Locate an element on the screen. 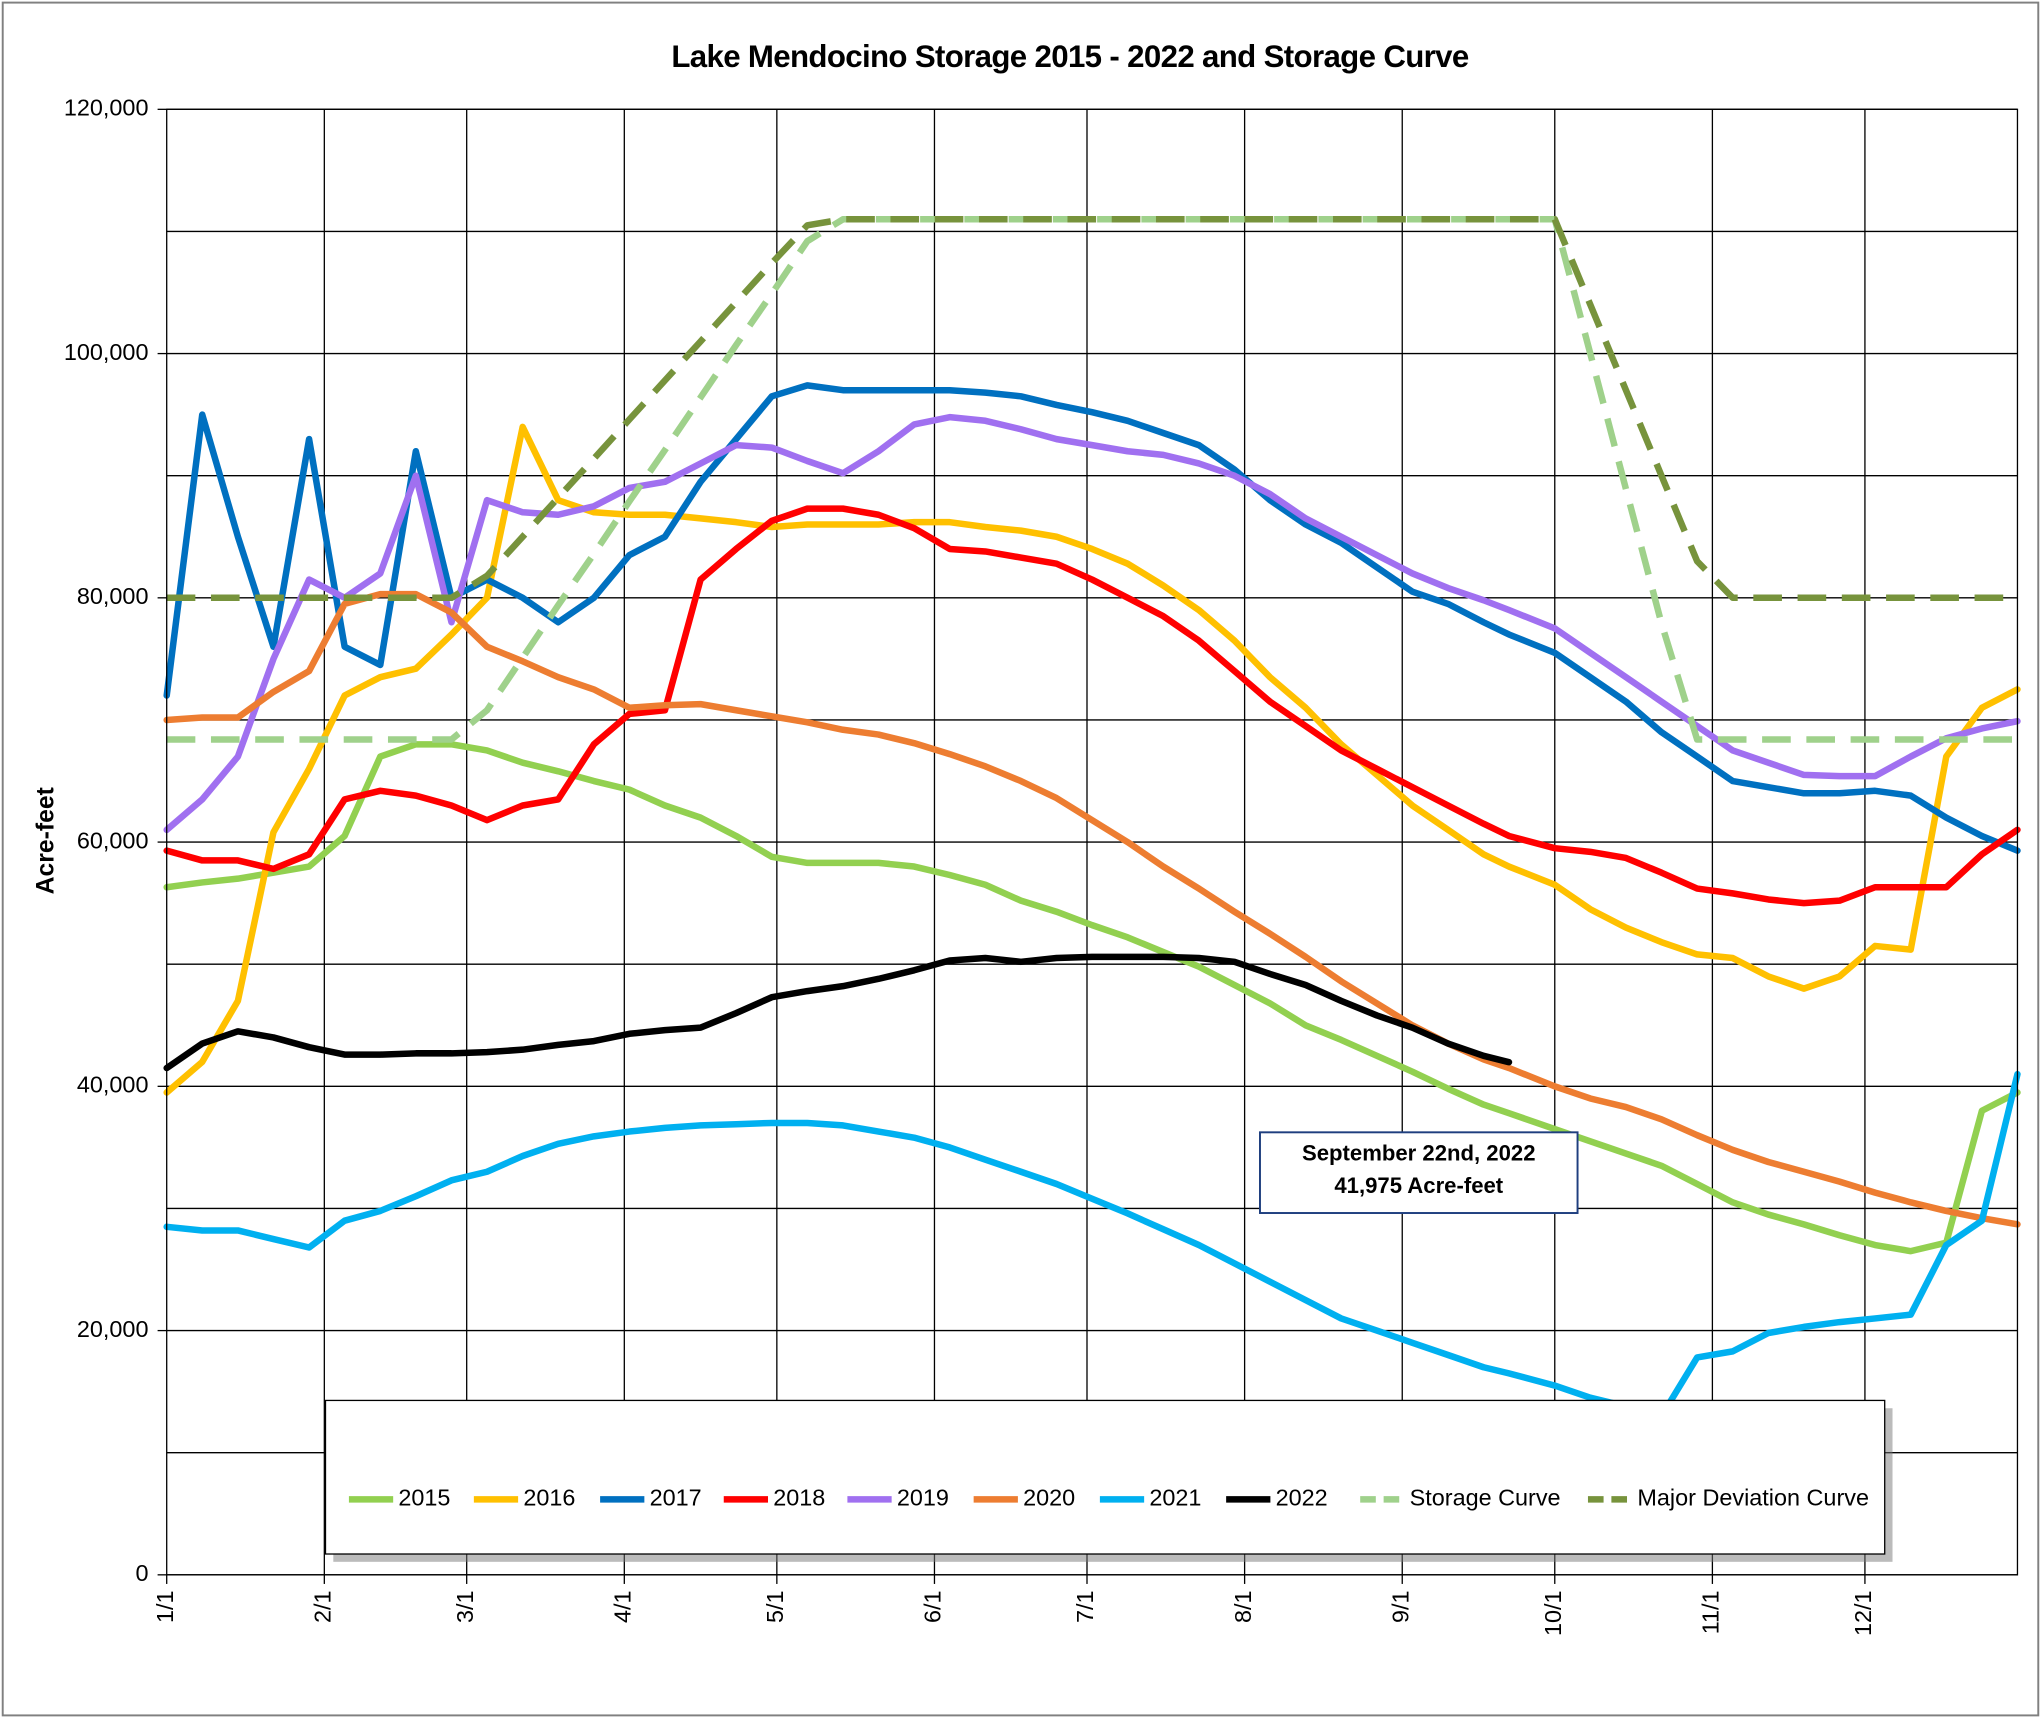 This screenshot has height=1718, width=2041. x-tick-label: 5/1 is located at coordinates (775, 1606).